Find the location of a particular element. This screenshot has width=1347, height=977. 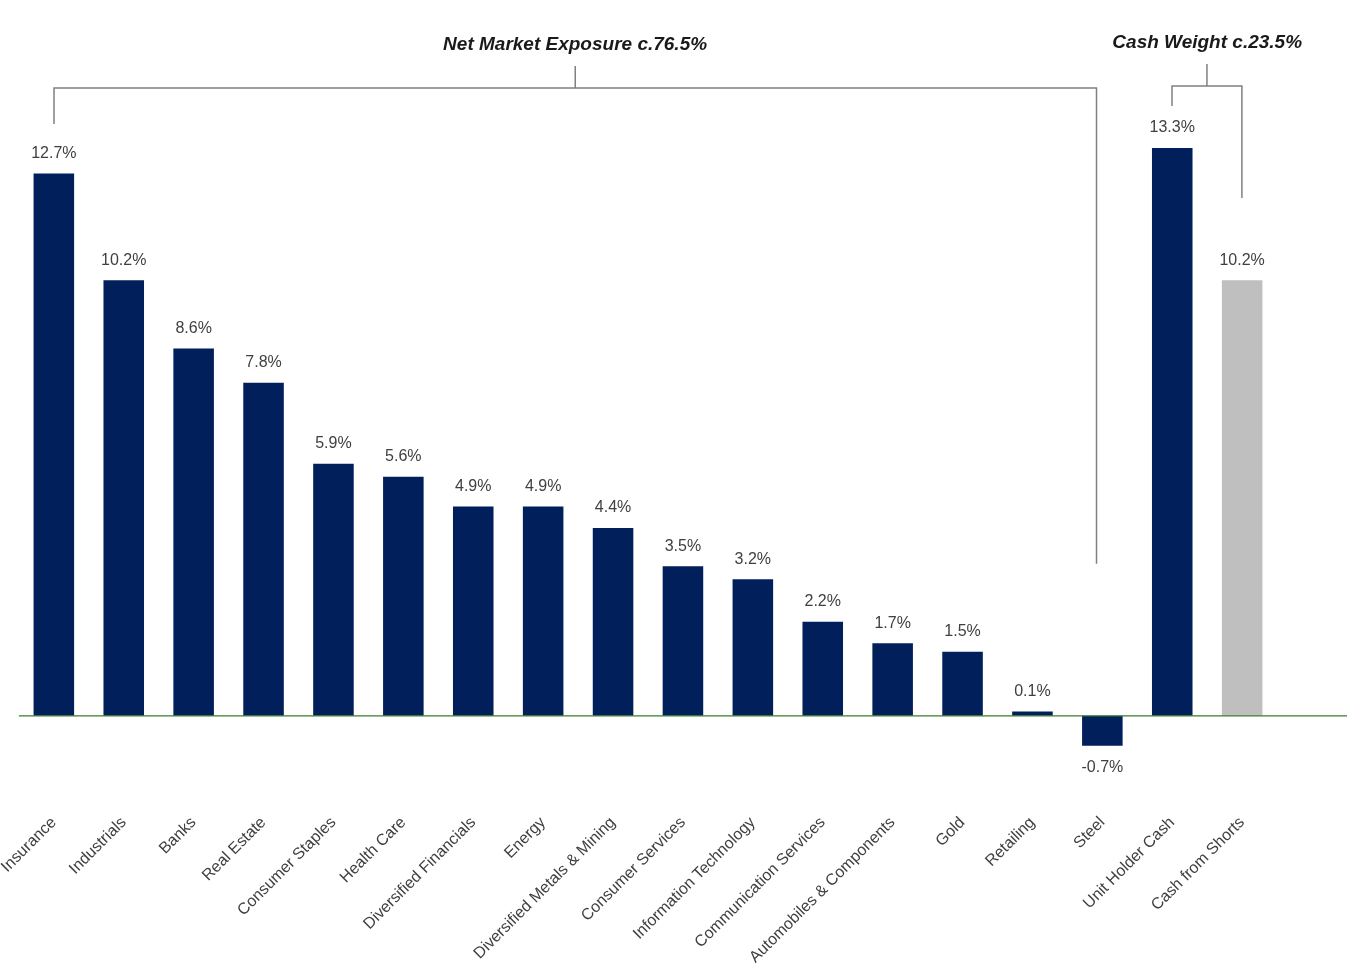

data-label: 7.8% is located at coordinates (263, 362).